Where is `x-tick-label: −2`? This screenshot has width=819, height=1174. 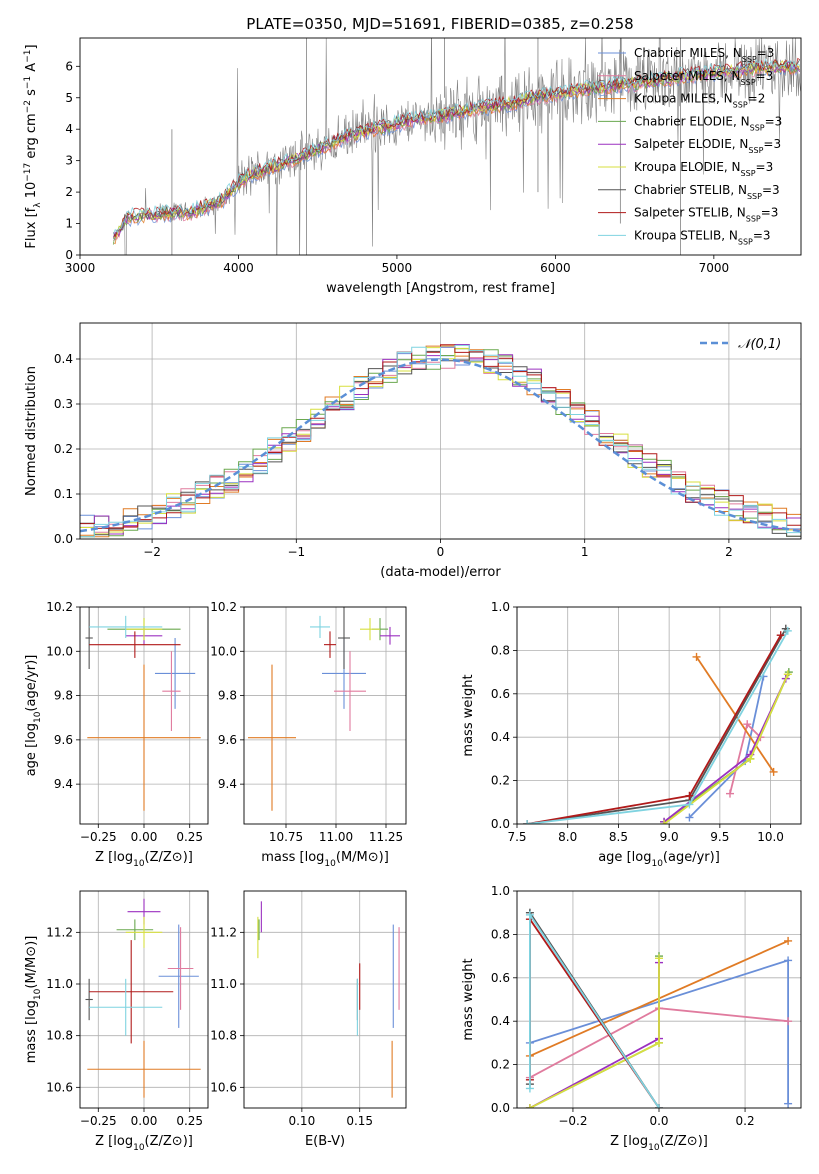 x-tick-label: −2 is located at coordinates (152, 552).